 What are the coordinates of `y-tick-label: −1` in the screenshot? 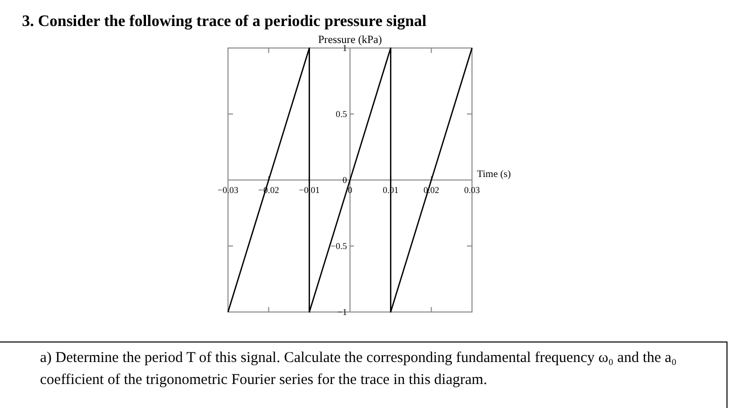 It's located at (342, 312).